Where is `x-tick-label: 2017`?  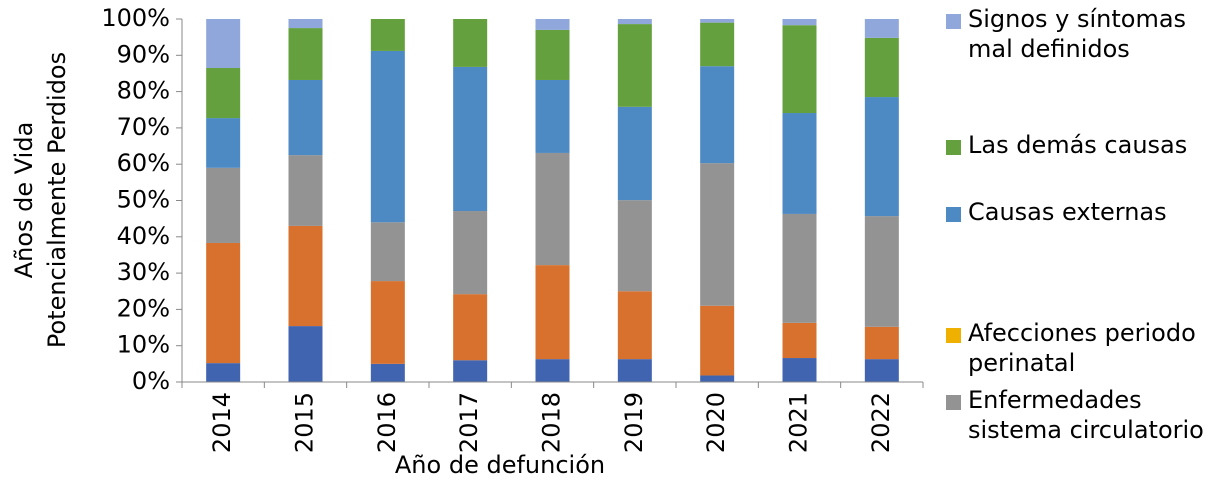 x-tick-label: 2017 is located at coordinates (469, 422).